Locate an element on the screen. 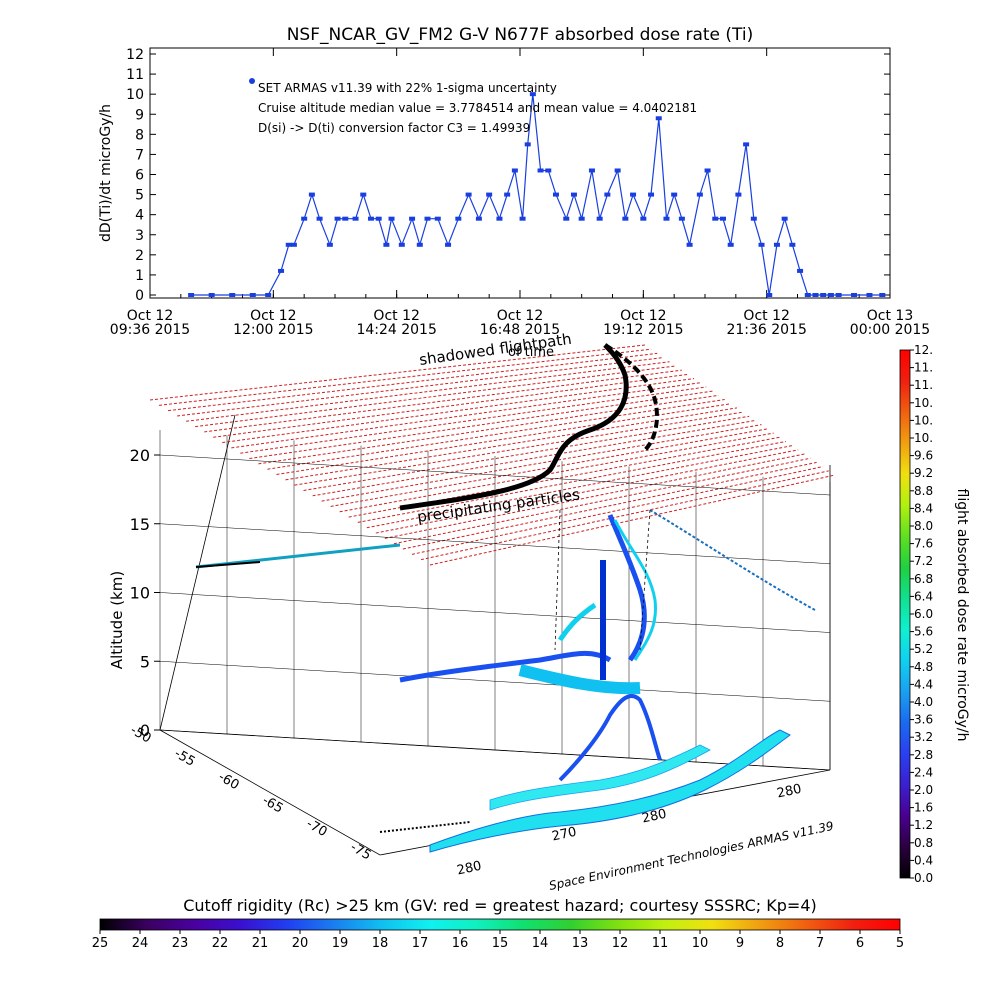  cutoff-rigidity-colorbar-ticks: 25 24 23 22 21 20 19 18 17 16 15 14 13 12 11 10 9 8 7 6 5 is located at coordinates (498, 940).